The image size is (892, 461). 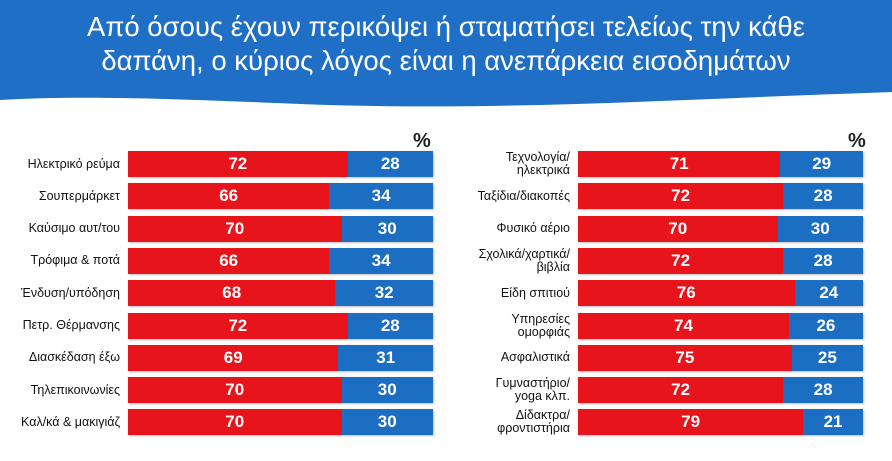 I want to click on unit-label-right: %, so click(x=857, y=141).